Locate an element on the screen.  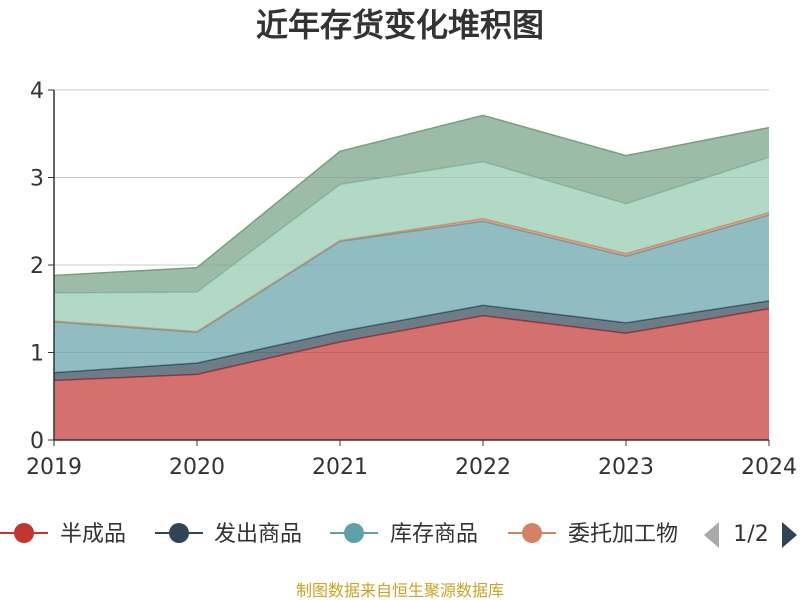
data-source-note: 制图数据来自恒生聚源数据库 is located at coordinates (400, 590).